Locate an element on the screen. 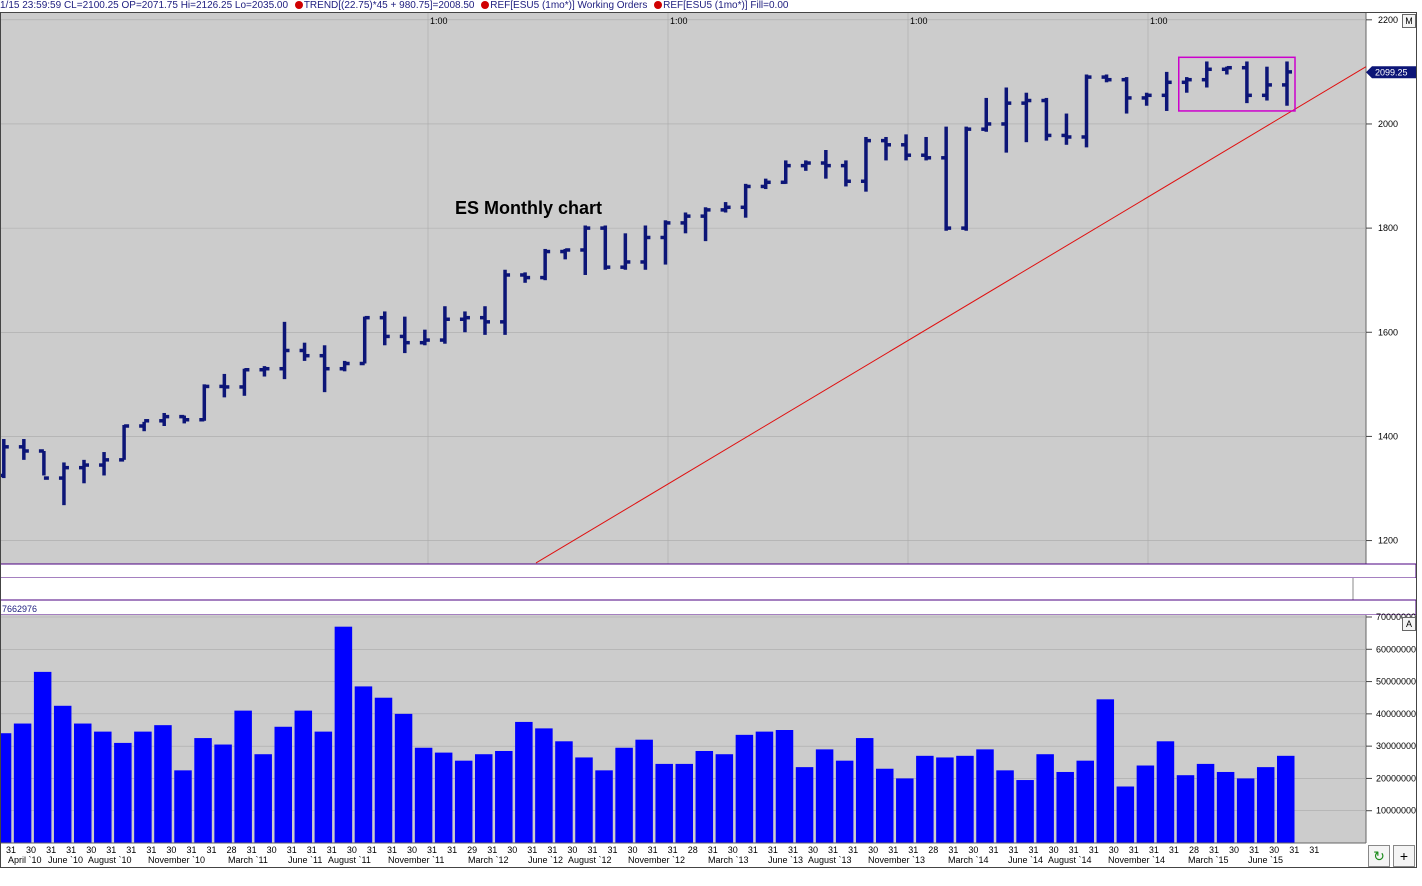 This screenshot has height=886, width=1422. date-month-label: November `14 is located at coordinates (1136, 860).